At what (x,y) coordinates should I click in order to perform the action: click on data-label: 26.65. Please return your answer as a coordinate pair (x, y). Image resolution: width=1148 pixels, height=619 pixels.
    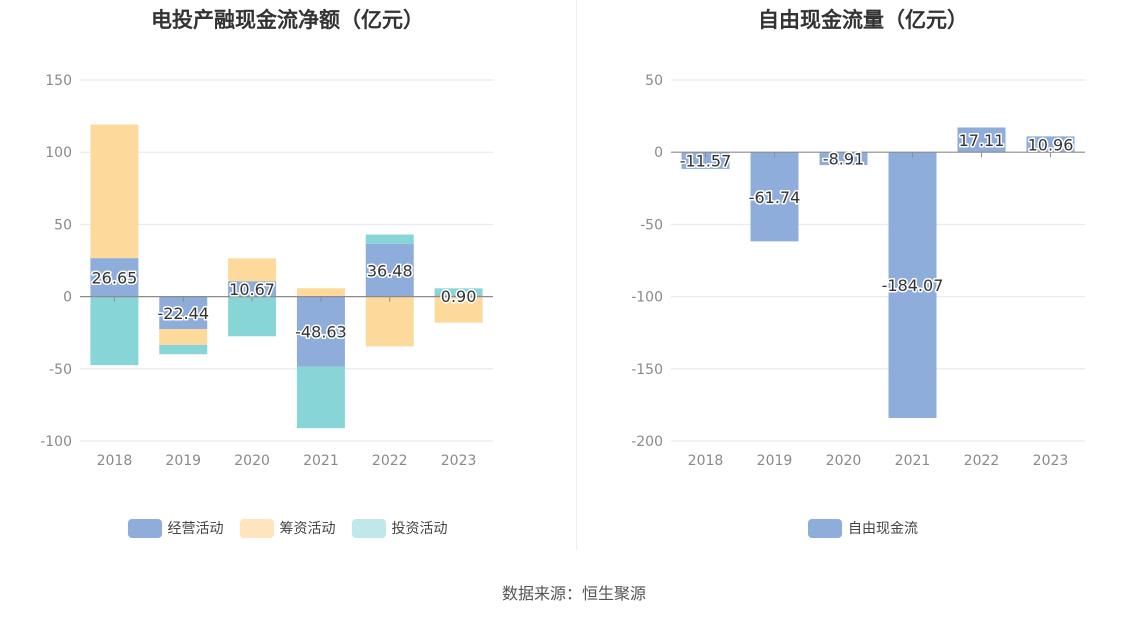
    Looking at the image, I should click on (115, 277).